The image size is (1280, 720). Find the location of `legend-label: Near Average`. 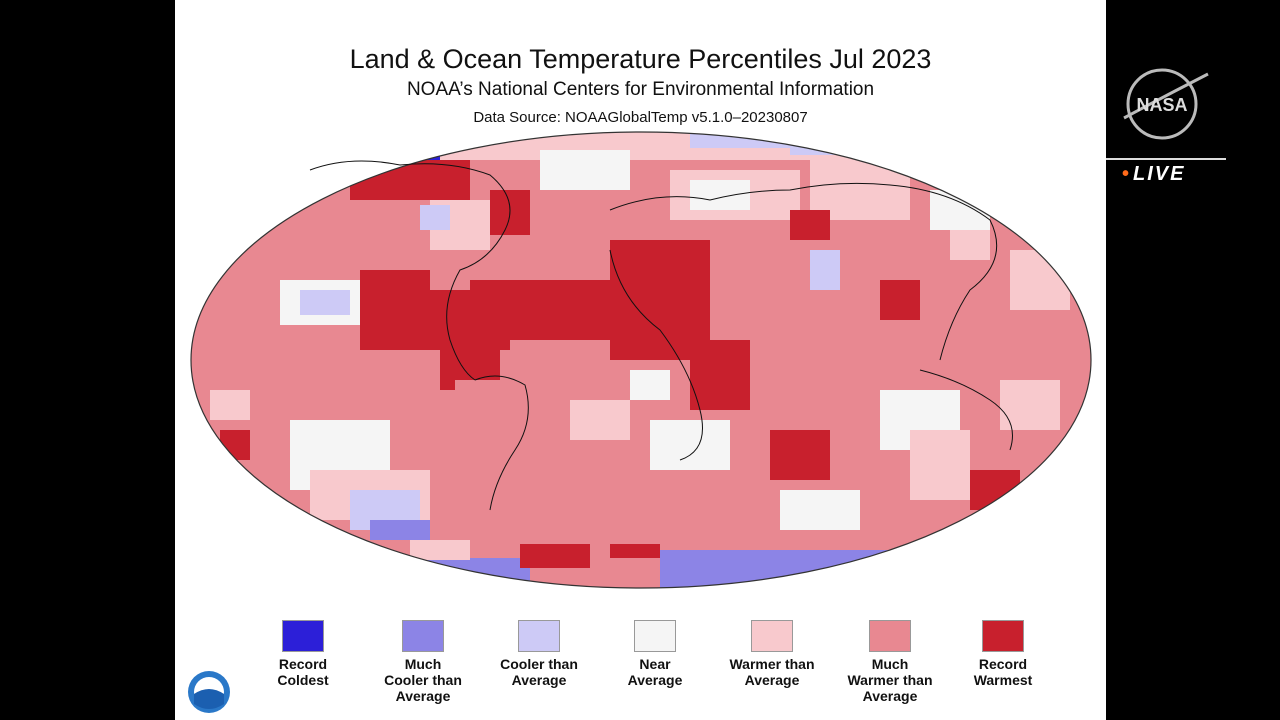

legend-label: Near Average is located at coordinates (655, 672).